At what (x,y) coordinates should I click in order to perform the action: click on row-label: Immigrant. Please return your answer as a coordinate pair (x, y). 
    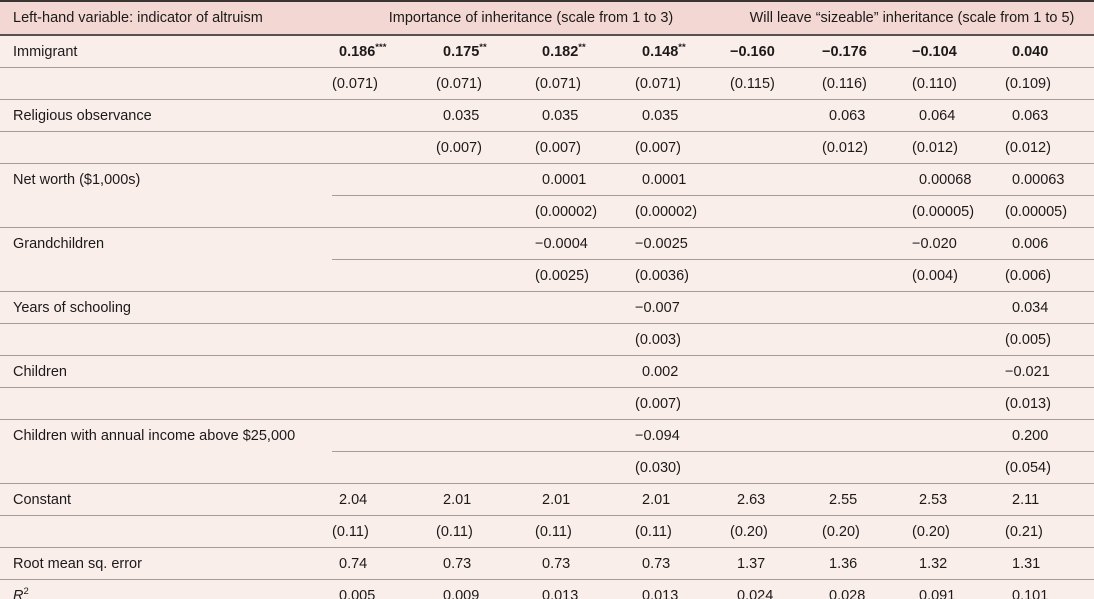
    Looking at the image, I should click on (166, 51).